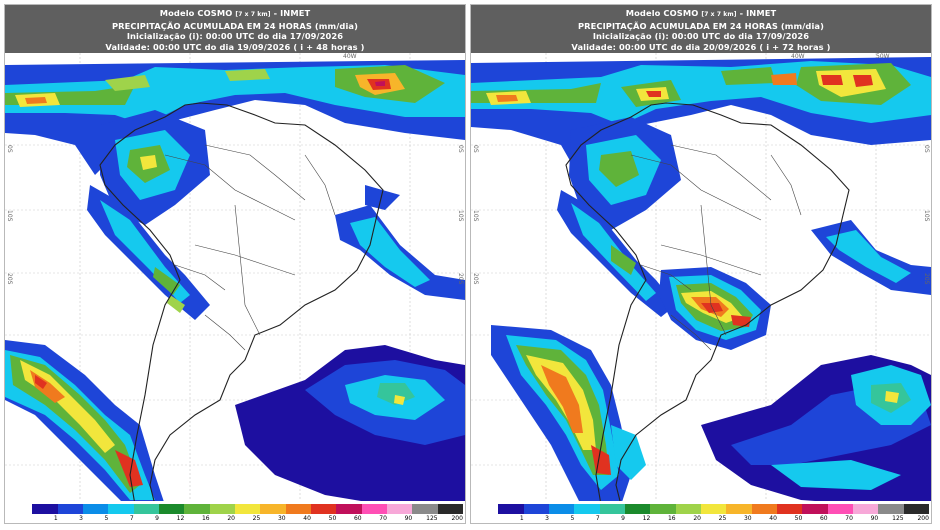 This screenshot has width=940, height=530. What do you see at coordinates (883, 56) in the screenshot?
I see `lon-label: 50W` at bounding box center [883, 56].